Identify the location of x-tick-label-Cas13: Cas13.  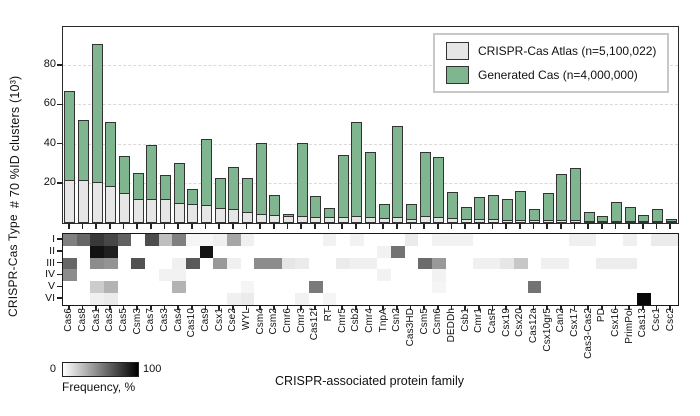
(643, 347).